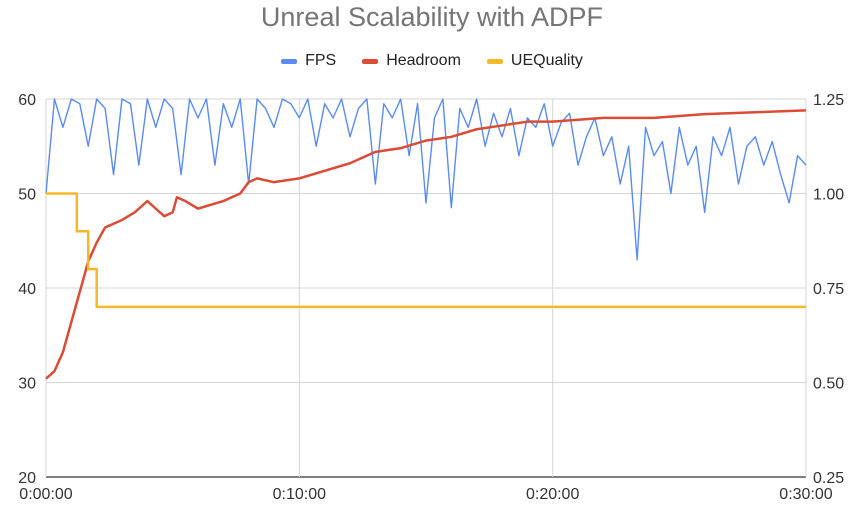 The height and width of the screenshot is (514, 864). What do you see at coordinates (27, 478) in the screenshot?
I see `y-left-tick-label: 20` at bounding box center [27, 478].